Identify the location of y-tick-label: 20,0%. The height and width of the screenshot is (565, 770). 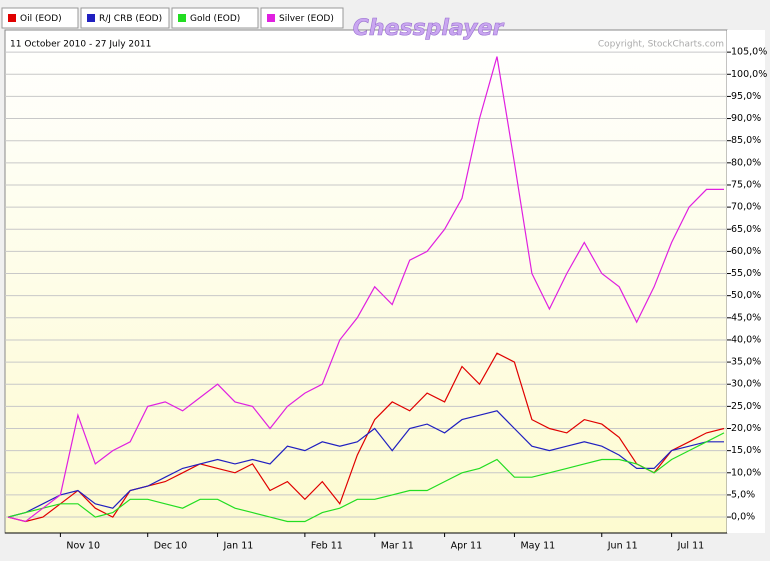
(746, 428).